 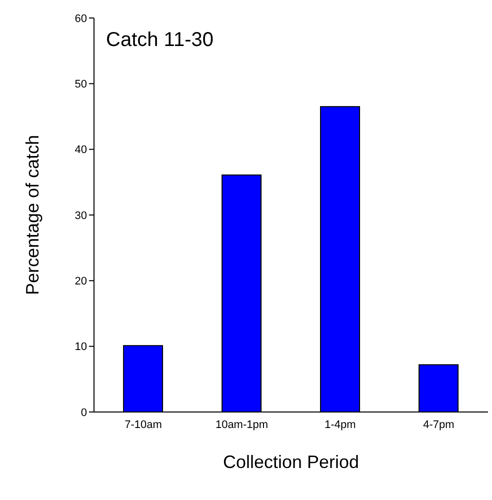 What do you see at coordinates (143, 424) in the screenshot?
I see `x-tick-label: 7-10am` at bounding box center [143, 424].